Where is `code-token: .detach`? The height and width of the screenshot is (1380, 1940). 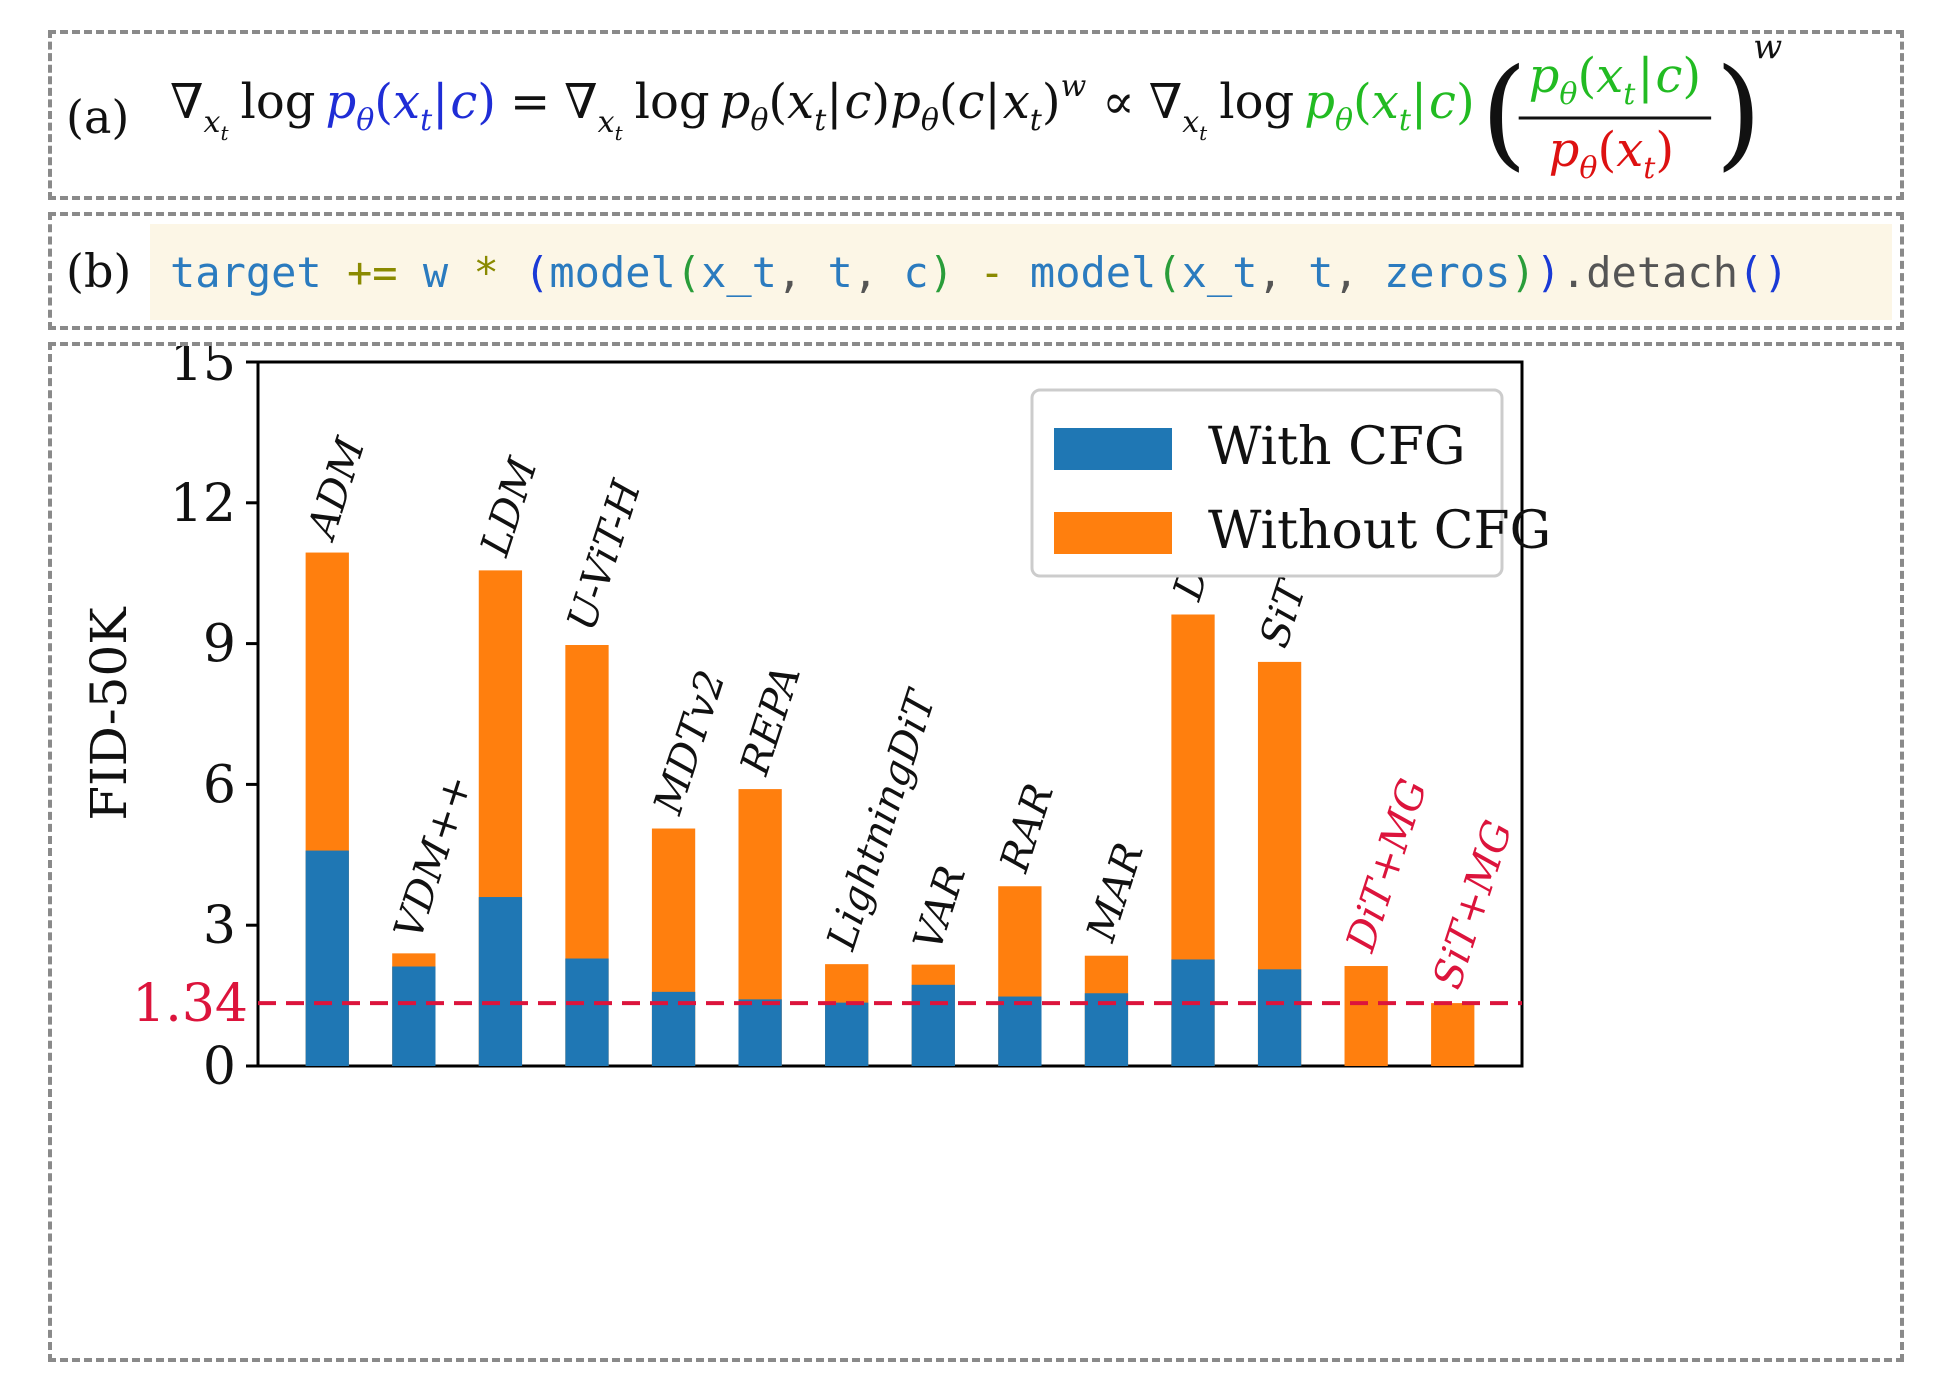 code-token: .detach is located at coordinates (1649, 272).